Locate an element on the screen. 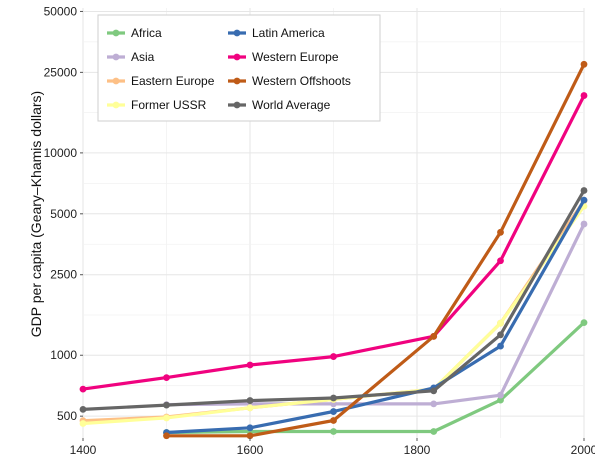 The height and width of the screenshot is (462, 595). legend-item-western-offshoots: Western Offshoots is located at coordinates (289, 81).